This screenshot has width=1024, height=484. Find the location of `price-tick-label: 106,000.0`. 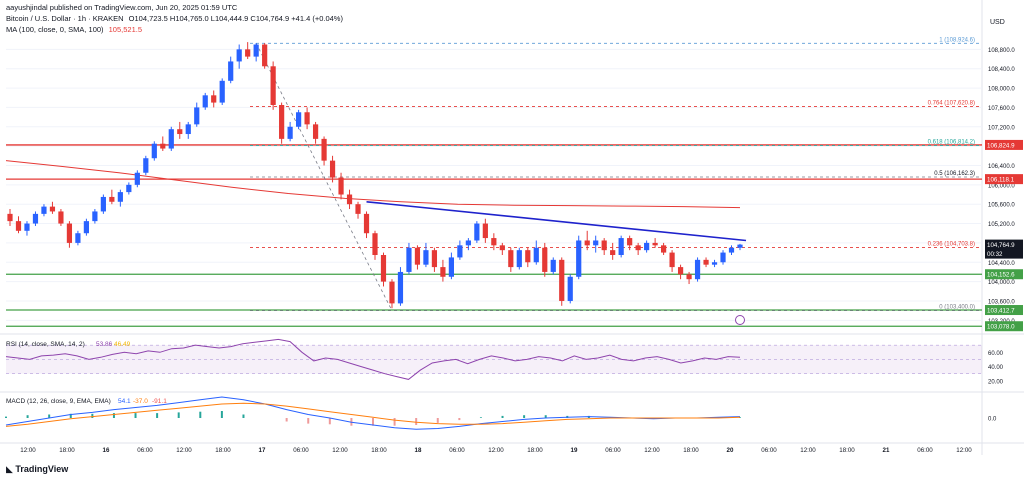

price-tick-label: 106,000.0 is located at coordinates (1001, 186).